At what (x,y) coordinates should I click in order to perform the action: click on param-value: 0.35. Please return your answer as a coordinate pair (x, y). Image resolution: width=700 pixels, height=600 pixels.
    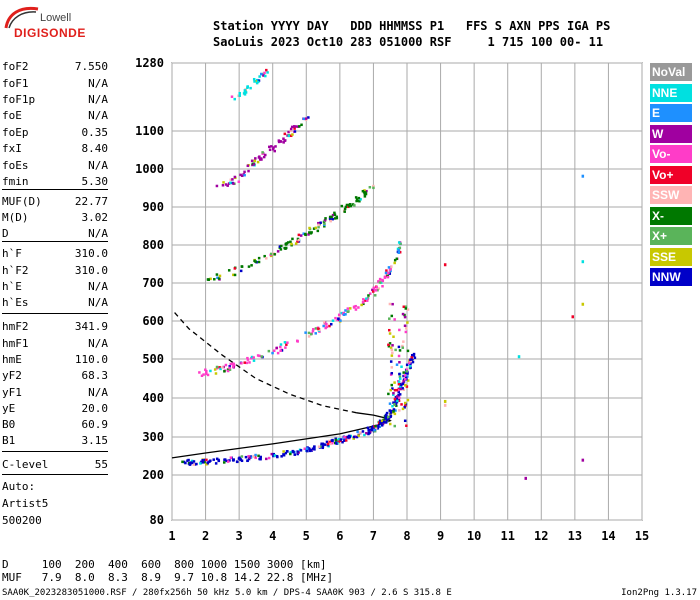
    Looking at the image, I should click on (95, 132).